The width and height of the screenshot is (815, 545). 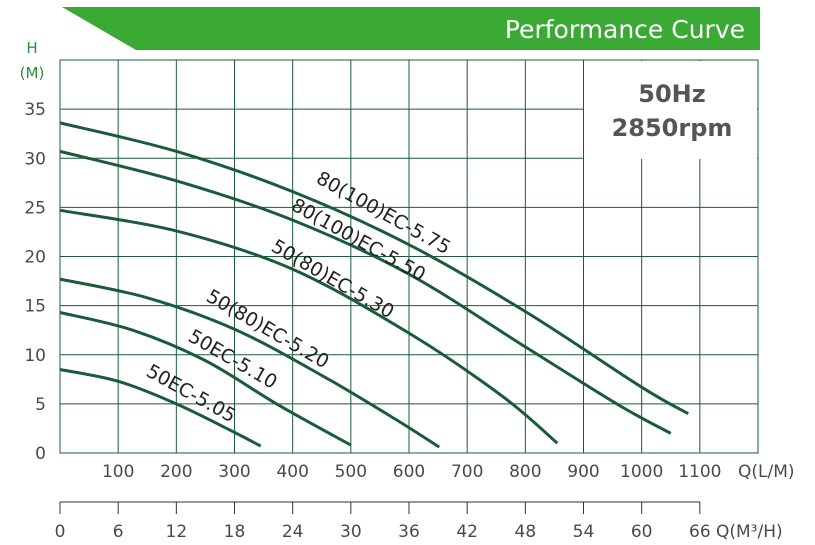 What do you see at coordinates (32, 73) in the screenshot?
I see `y-axis-title-line2: (M)` at bounding box center [32, 73].